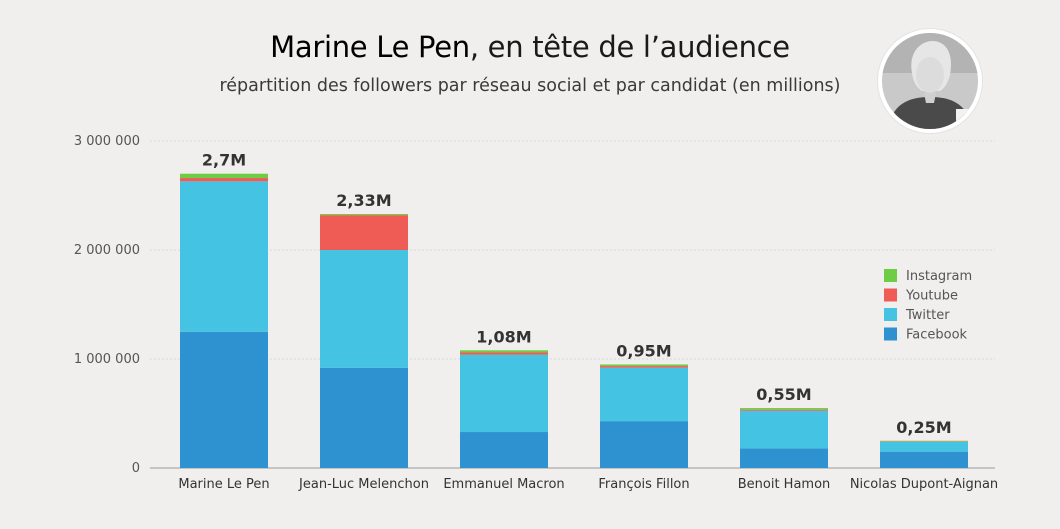  Describe the element at coordinates (363, 484) in the screenshot. I see `x-category-label: Jean-Luc Melenchon` at that location.